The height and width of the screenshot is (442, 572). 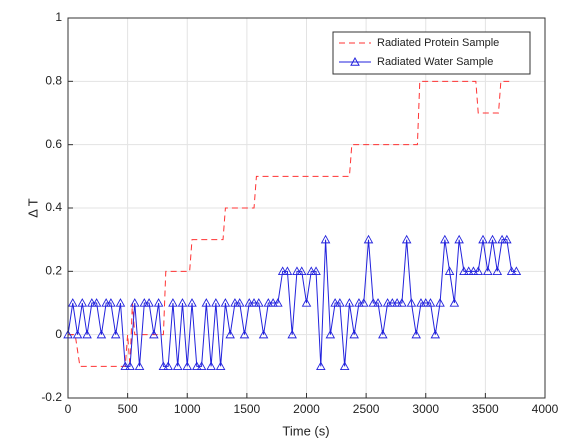 What do you see at coordinates (366, 409) in the screenshot?
I see `x-tick-label: 2500` at bounding box center [366, 409].